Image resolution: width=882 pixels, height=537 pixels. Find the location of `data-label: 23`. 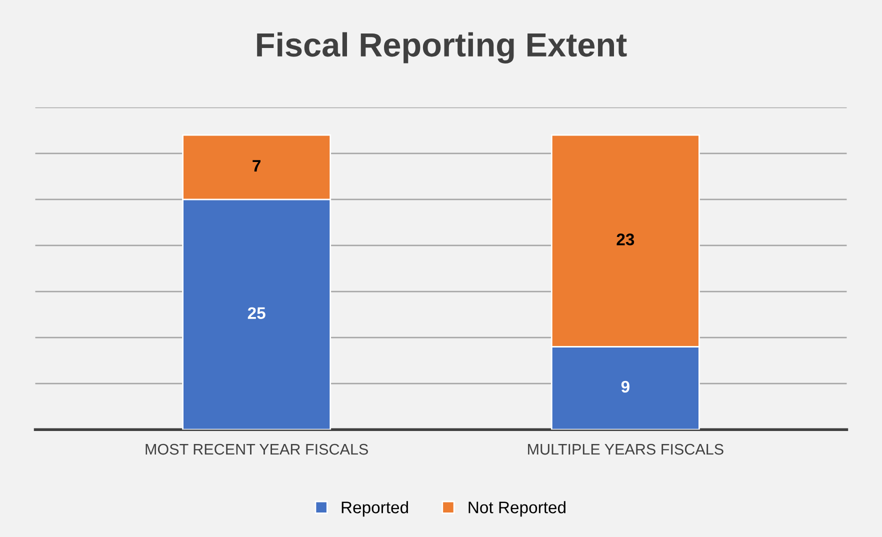

data-label: 23 is located at coordinates (625, 240).